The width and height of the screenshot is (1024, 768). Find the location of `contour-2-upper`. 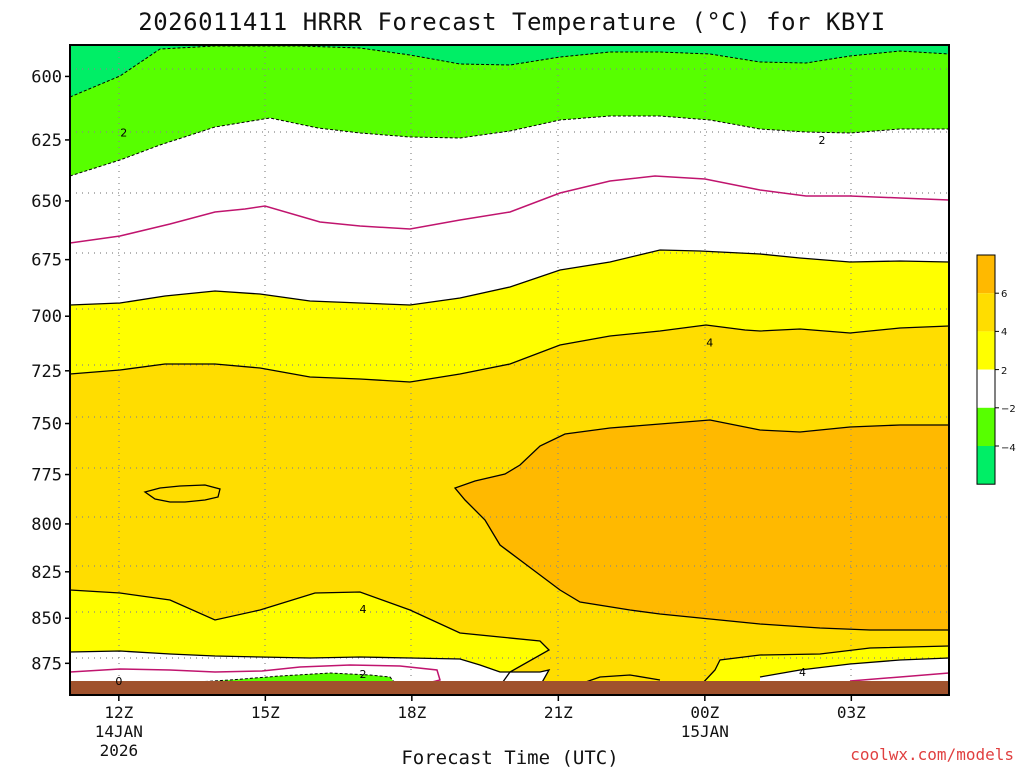

contour-2-upper is located at coordinates (509, 277).